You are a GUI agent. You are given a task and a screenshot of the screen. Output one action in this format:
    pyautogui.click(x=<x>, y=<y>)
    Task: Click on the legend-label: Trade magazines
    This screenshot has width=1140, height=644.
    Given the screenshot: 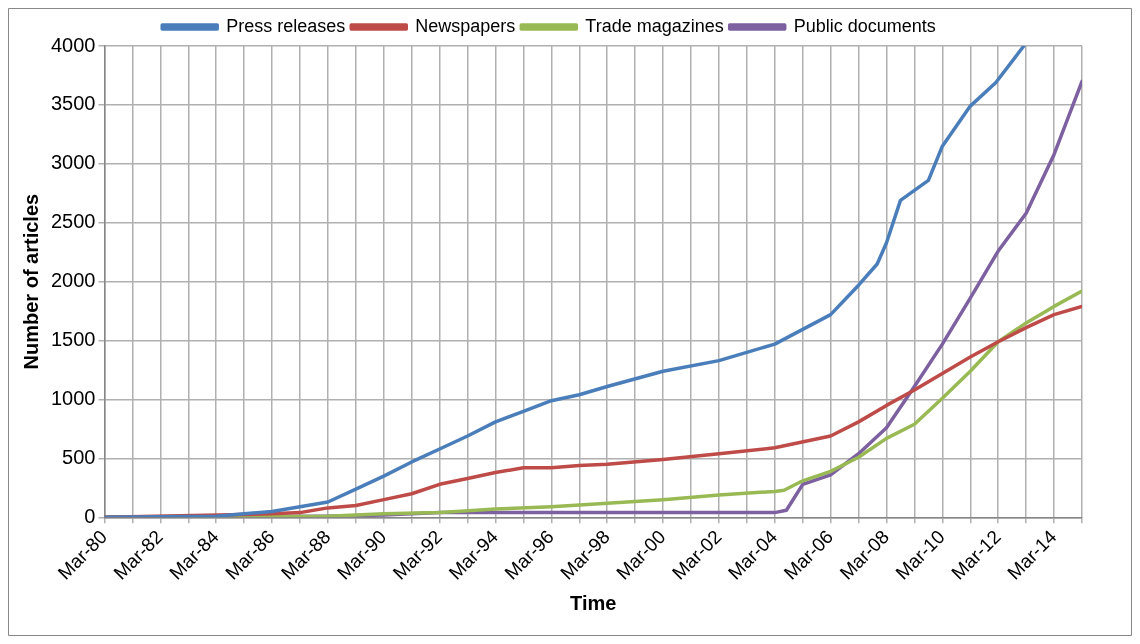 What is the action you would take?
    pyautogui.click(x=654, y=25)
    